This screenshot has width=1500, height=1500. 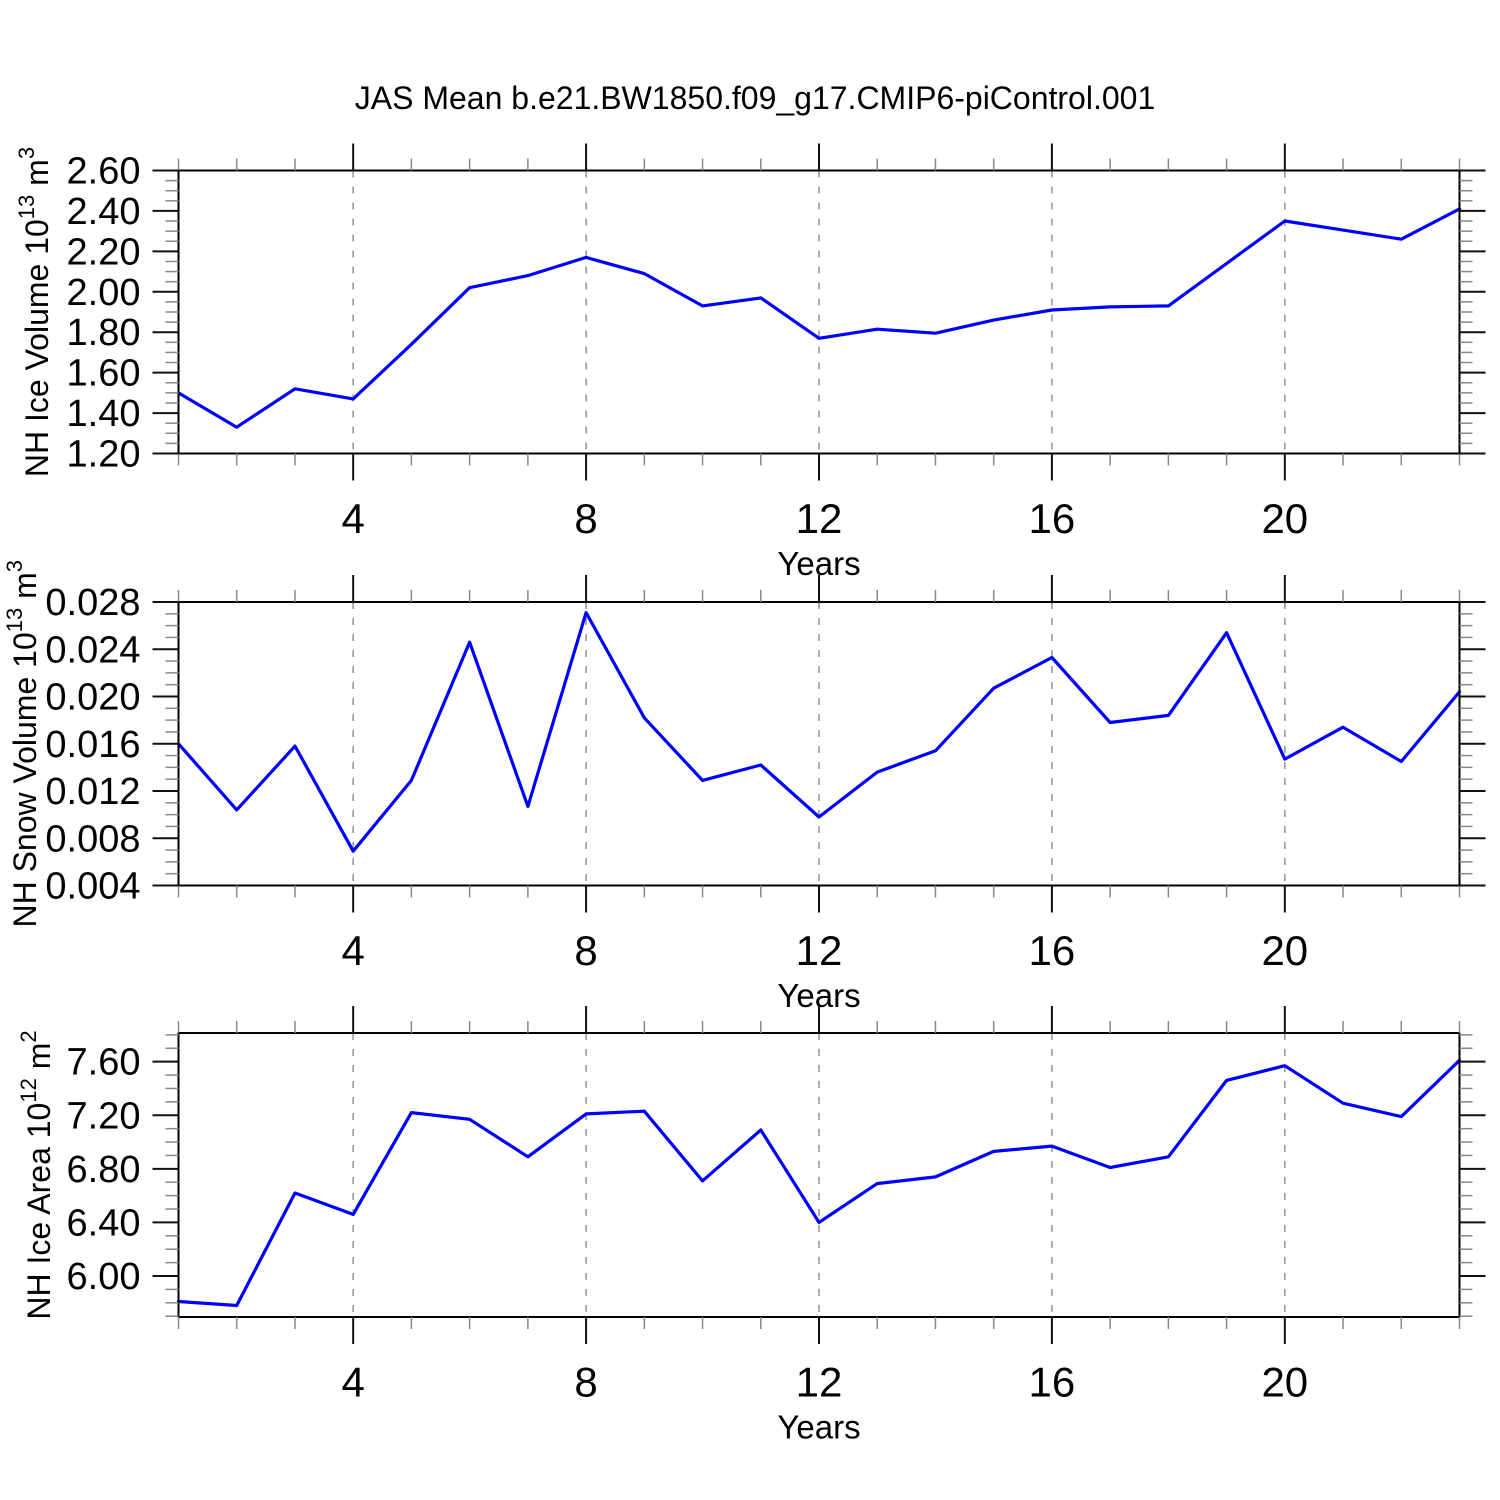 I want to click on y-tick-label: 0.012, so click(x=92, y=792).